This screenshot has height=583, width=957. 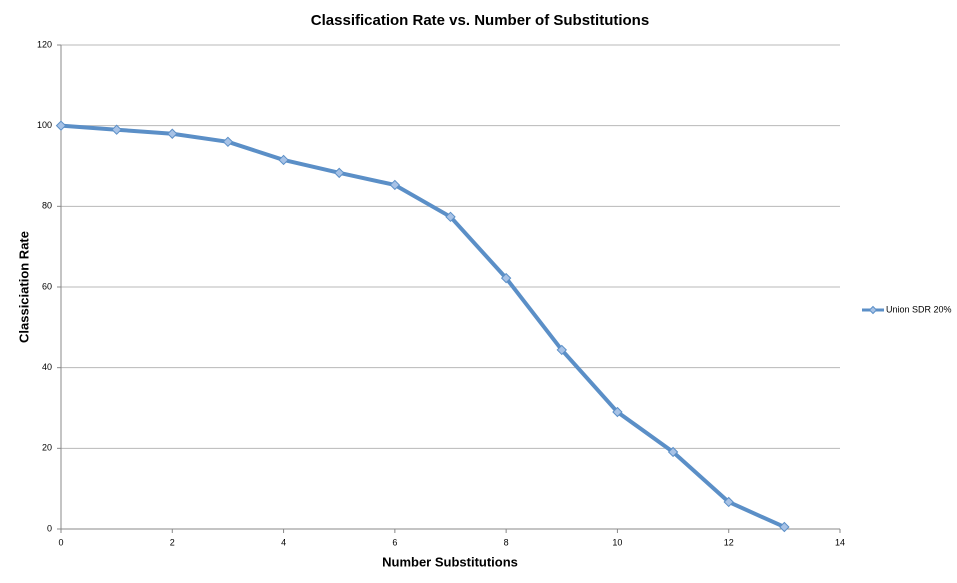 What do you see at coordinates (283, 542) in the screenshot?
I see `x-tick-label: 4` at bounding box center [283, 542].